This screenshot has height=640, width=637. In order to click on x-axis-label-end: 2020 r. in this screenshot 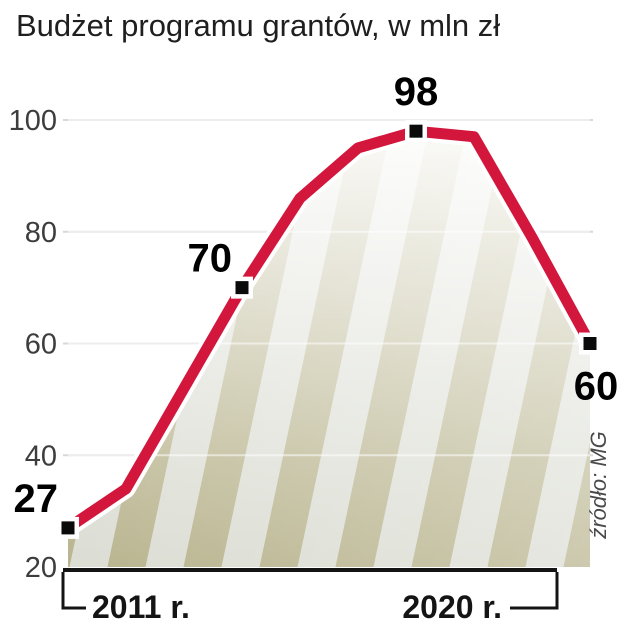, I will do `click(452, 607)`.